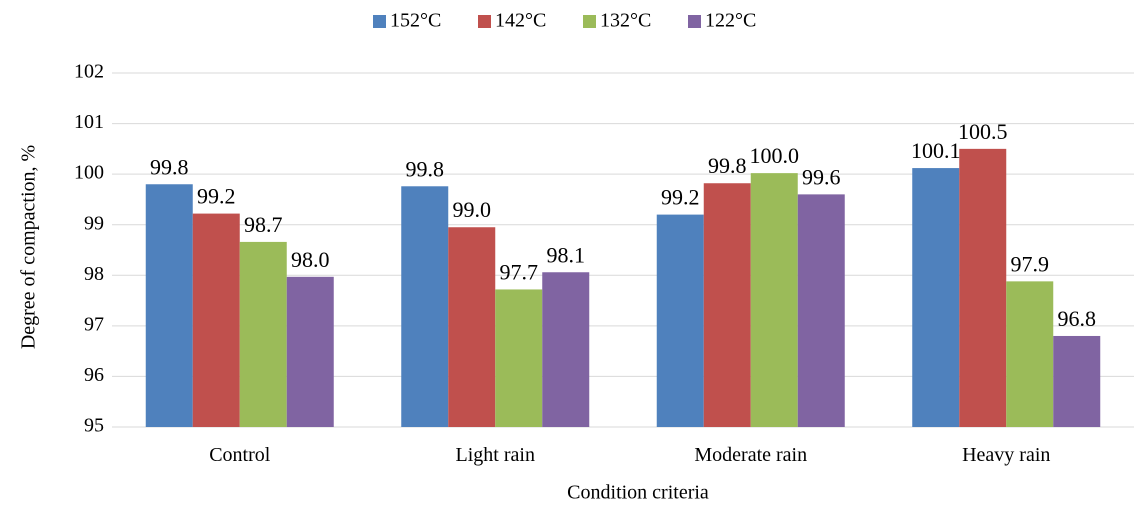 This screenshot has width=1147, height=509. I want to click on y-tick-label: 97, so click(94, 324).